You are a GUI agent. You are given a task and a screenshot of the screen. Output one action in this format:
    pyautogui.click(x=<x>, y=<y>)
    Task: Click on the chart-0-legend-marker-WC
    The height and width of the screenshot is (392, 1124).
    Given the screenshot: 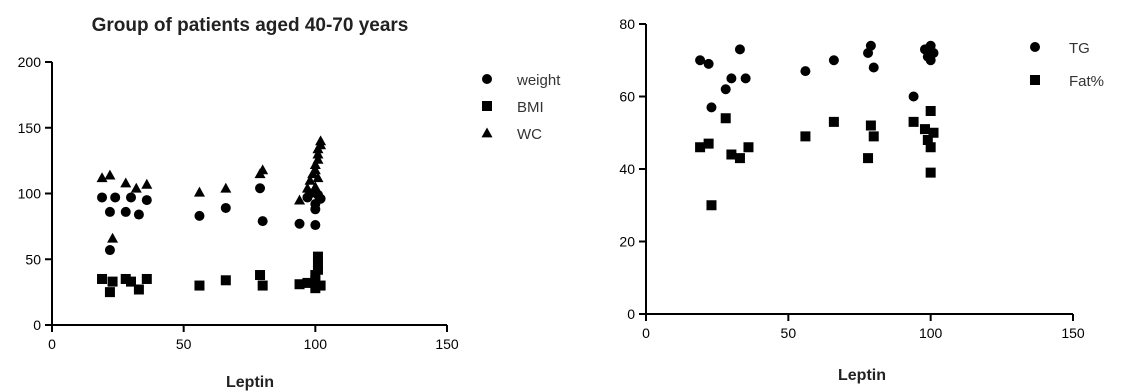 What is the action you would take?
    pyautogui.click(x=487, y=132)
    